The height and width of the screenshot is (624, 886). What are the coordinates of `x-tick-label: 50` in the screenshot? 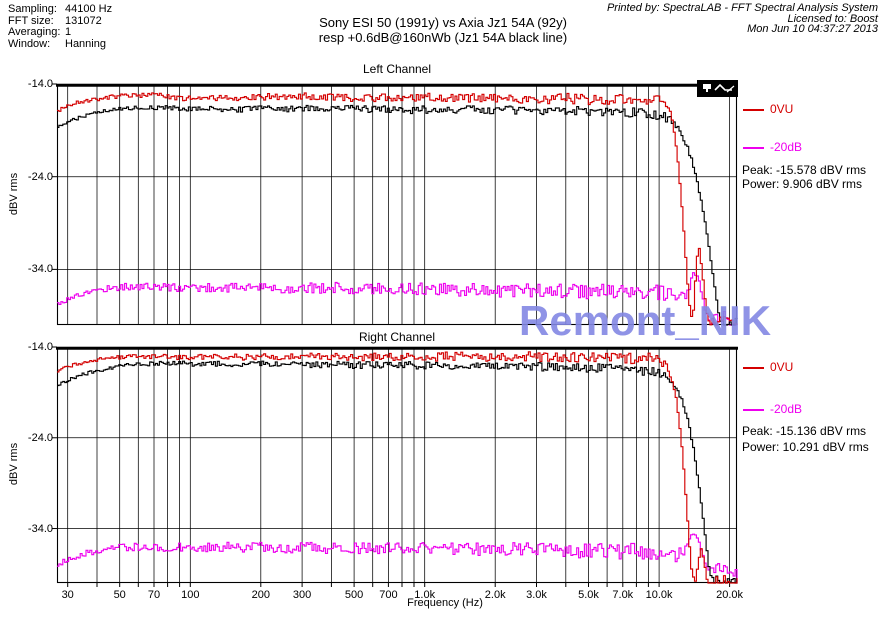 It's located at (120, 595).